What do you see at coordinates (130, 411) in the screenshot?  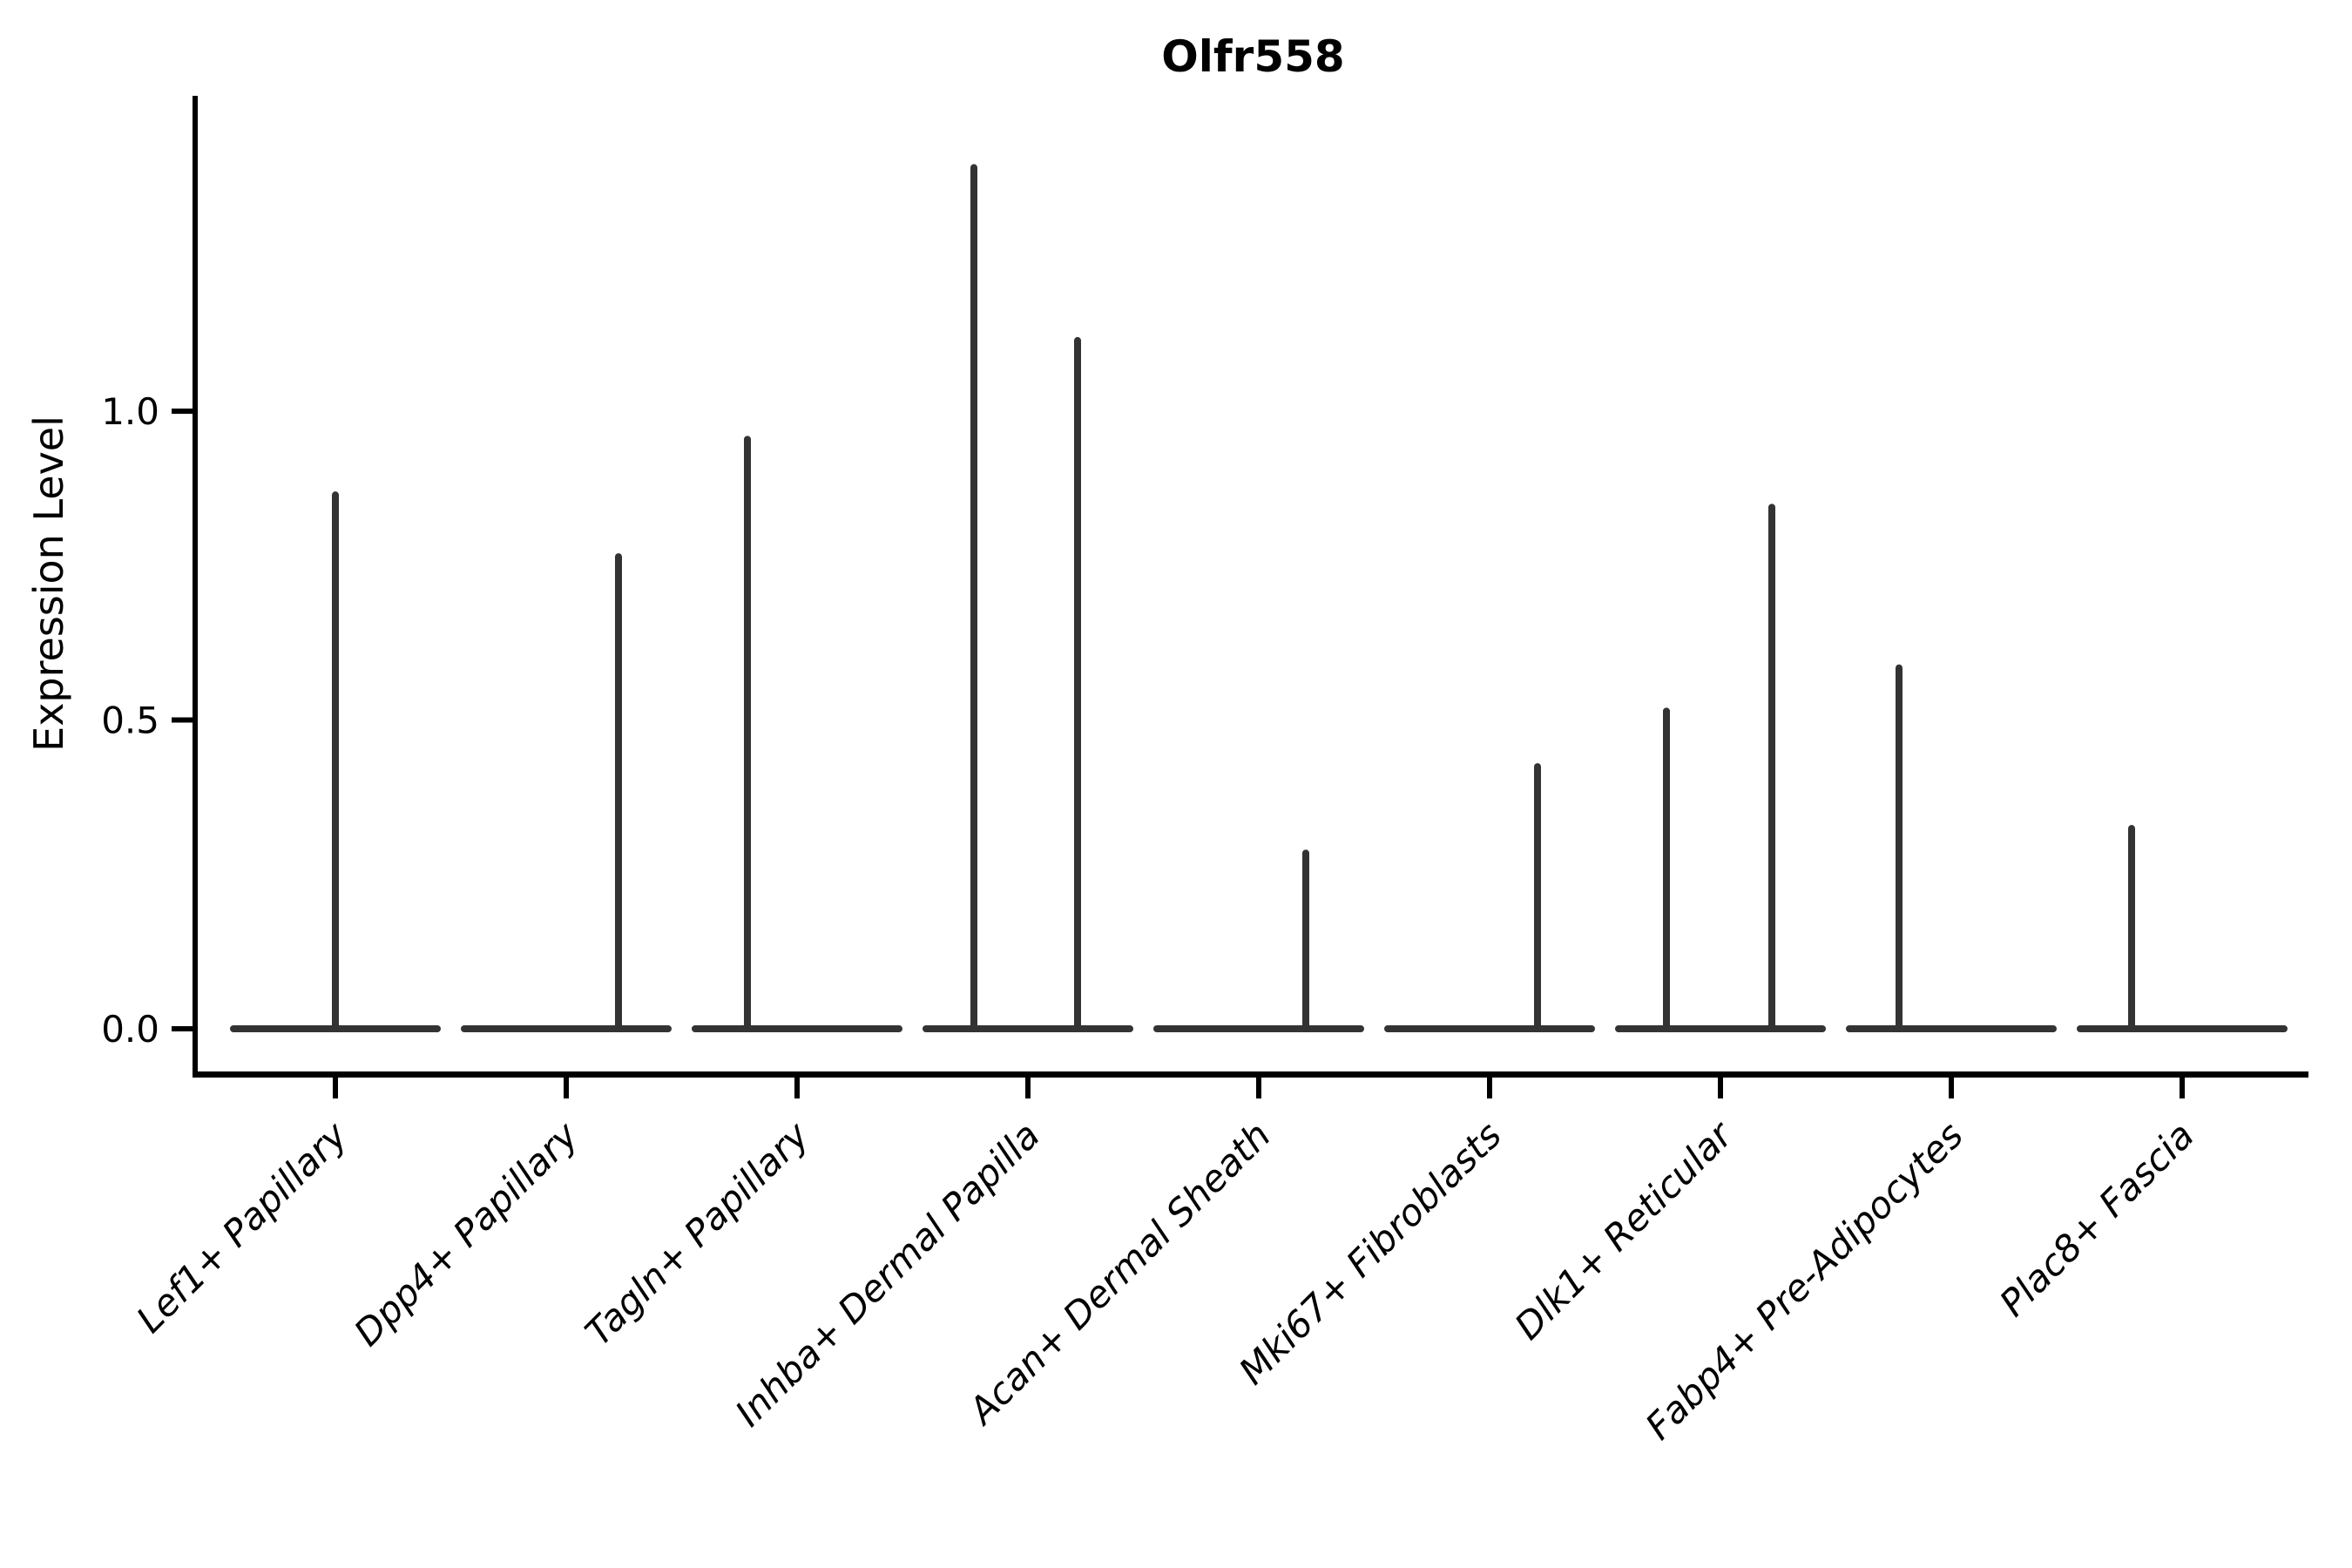 I see `y-tick-label: 1.0` at bounding box center [130, 411].